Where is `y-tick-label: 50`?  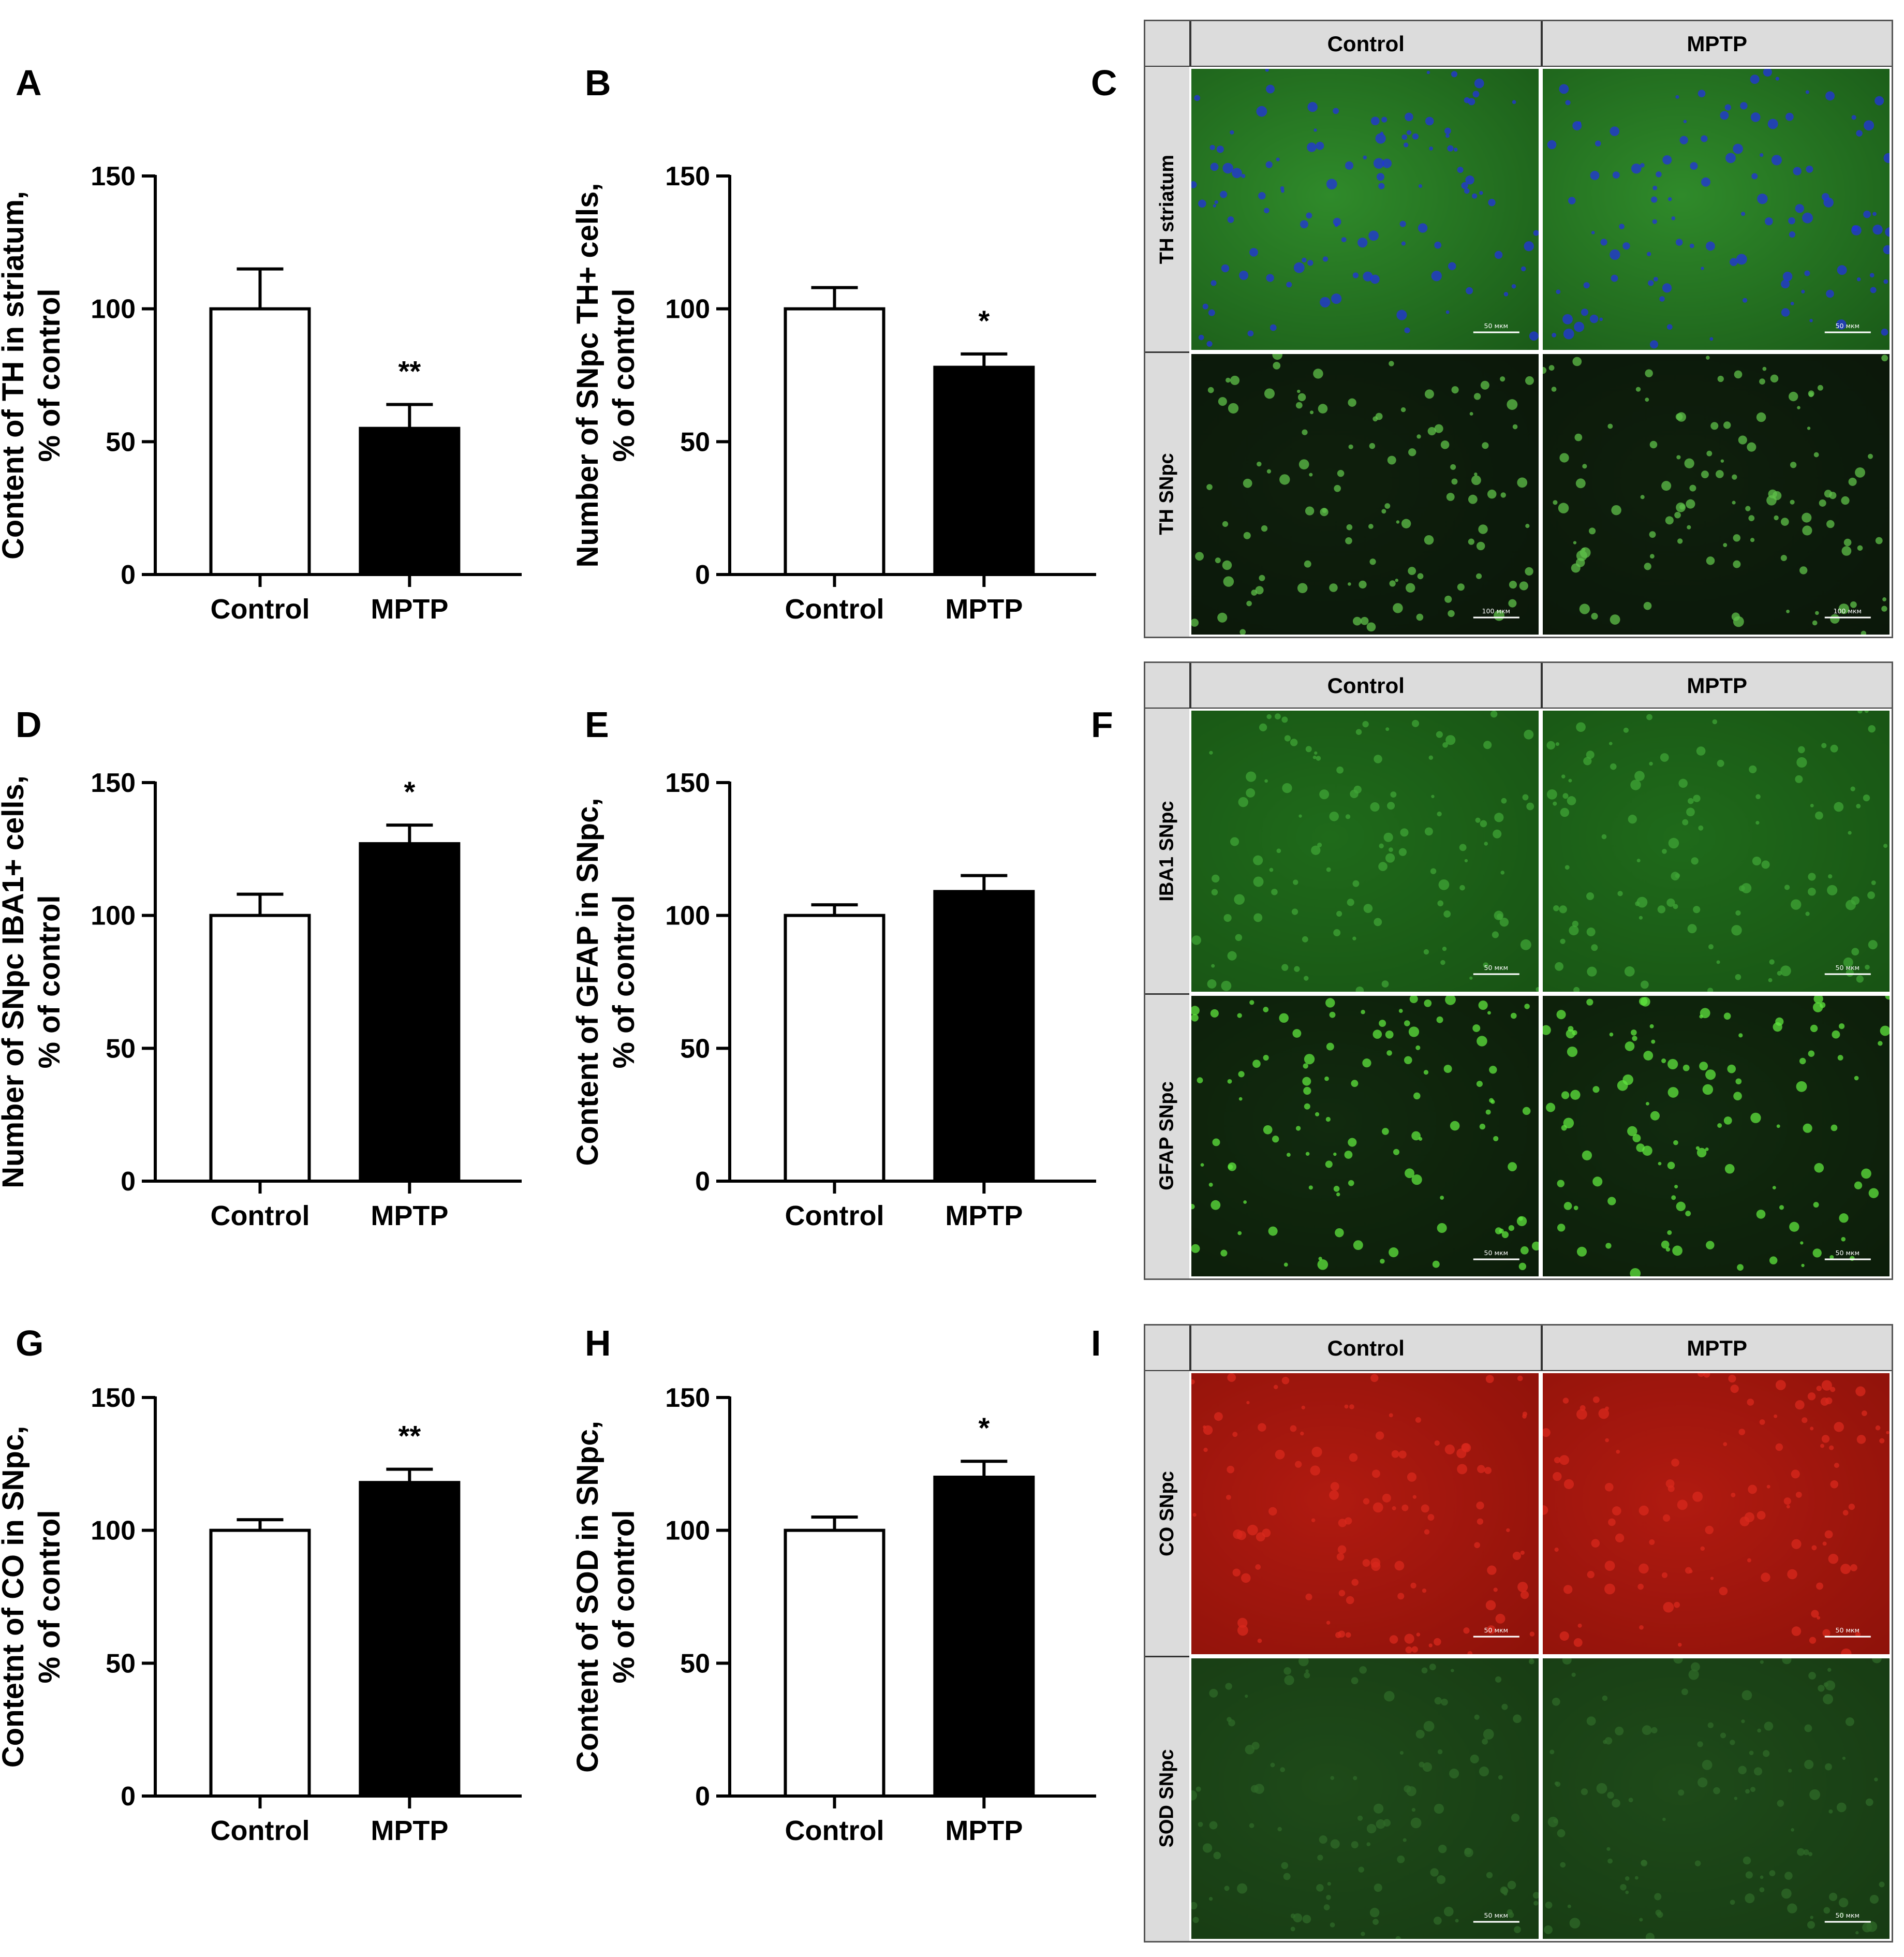
y-tick-label: 50 is located at coordinates (121, 1049).